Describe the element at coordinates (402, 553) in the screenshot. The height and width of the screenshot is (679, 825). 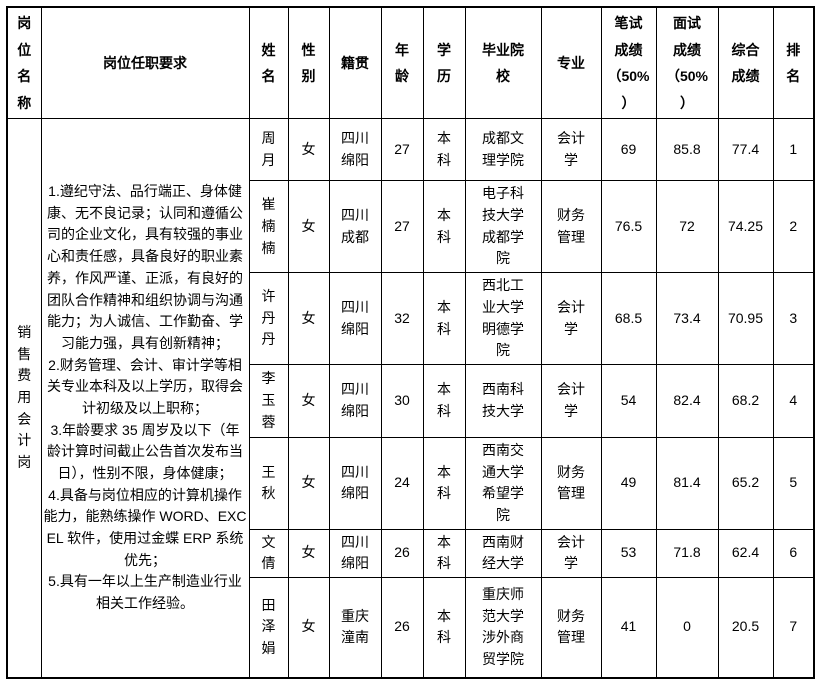
I see `cell-age: 26` at that location.